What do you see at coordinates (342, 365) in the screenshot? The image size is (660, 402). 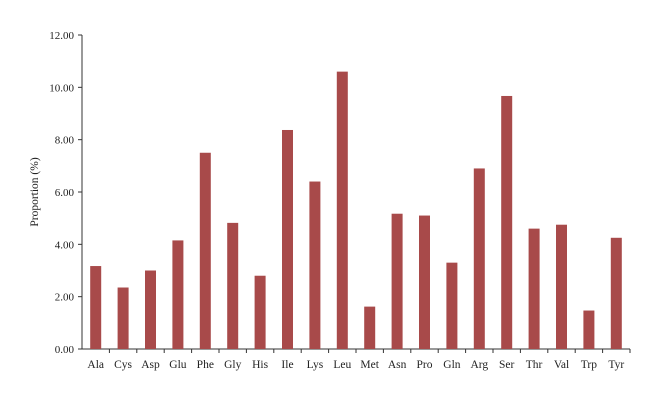 I see `x-tick-label: Leu` at bounding box center [342, 365].